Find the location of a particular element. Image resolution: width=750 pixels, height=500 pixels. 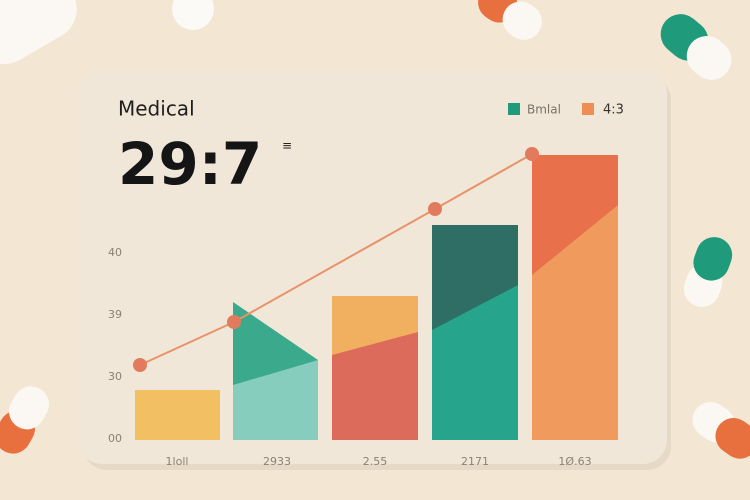

x-axis-label: 1Ø.63 is located at coordinates (574, 461).